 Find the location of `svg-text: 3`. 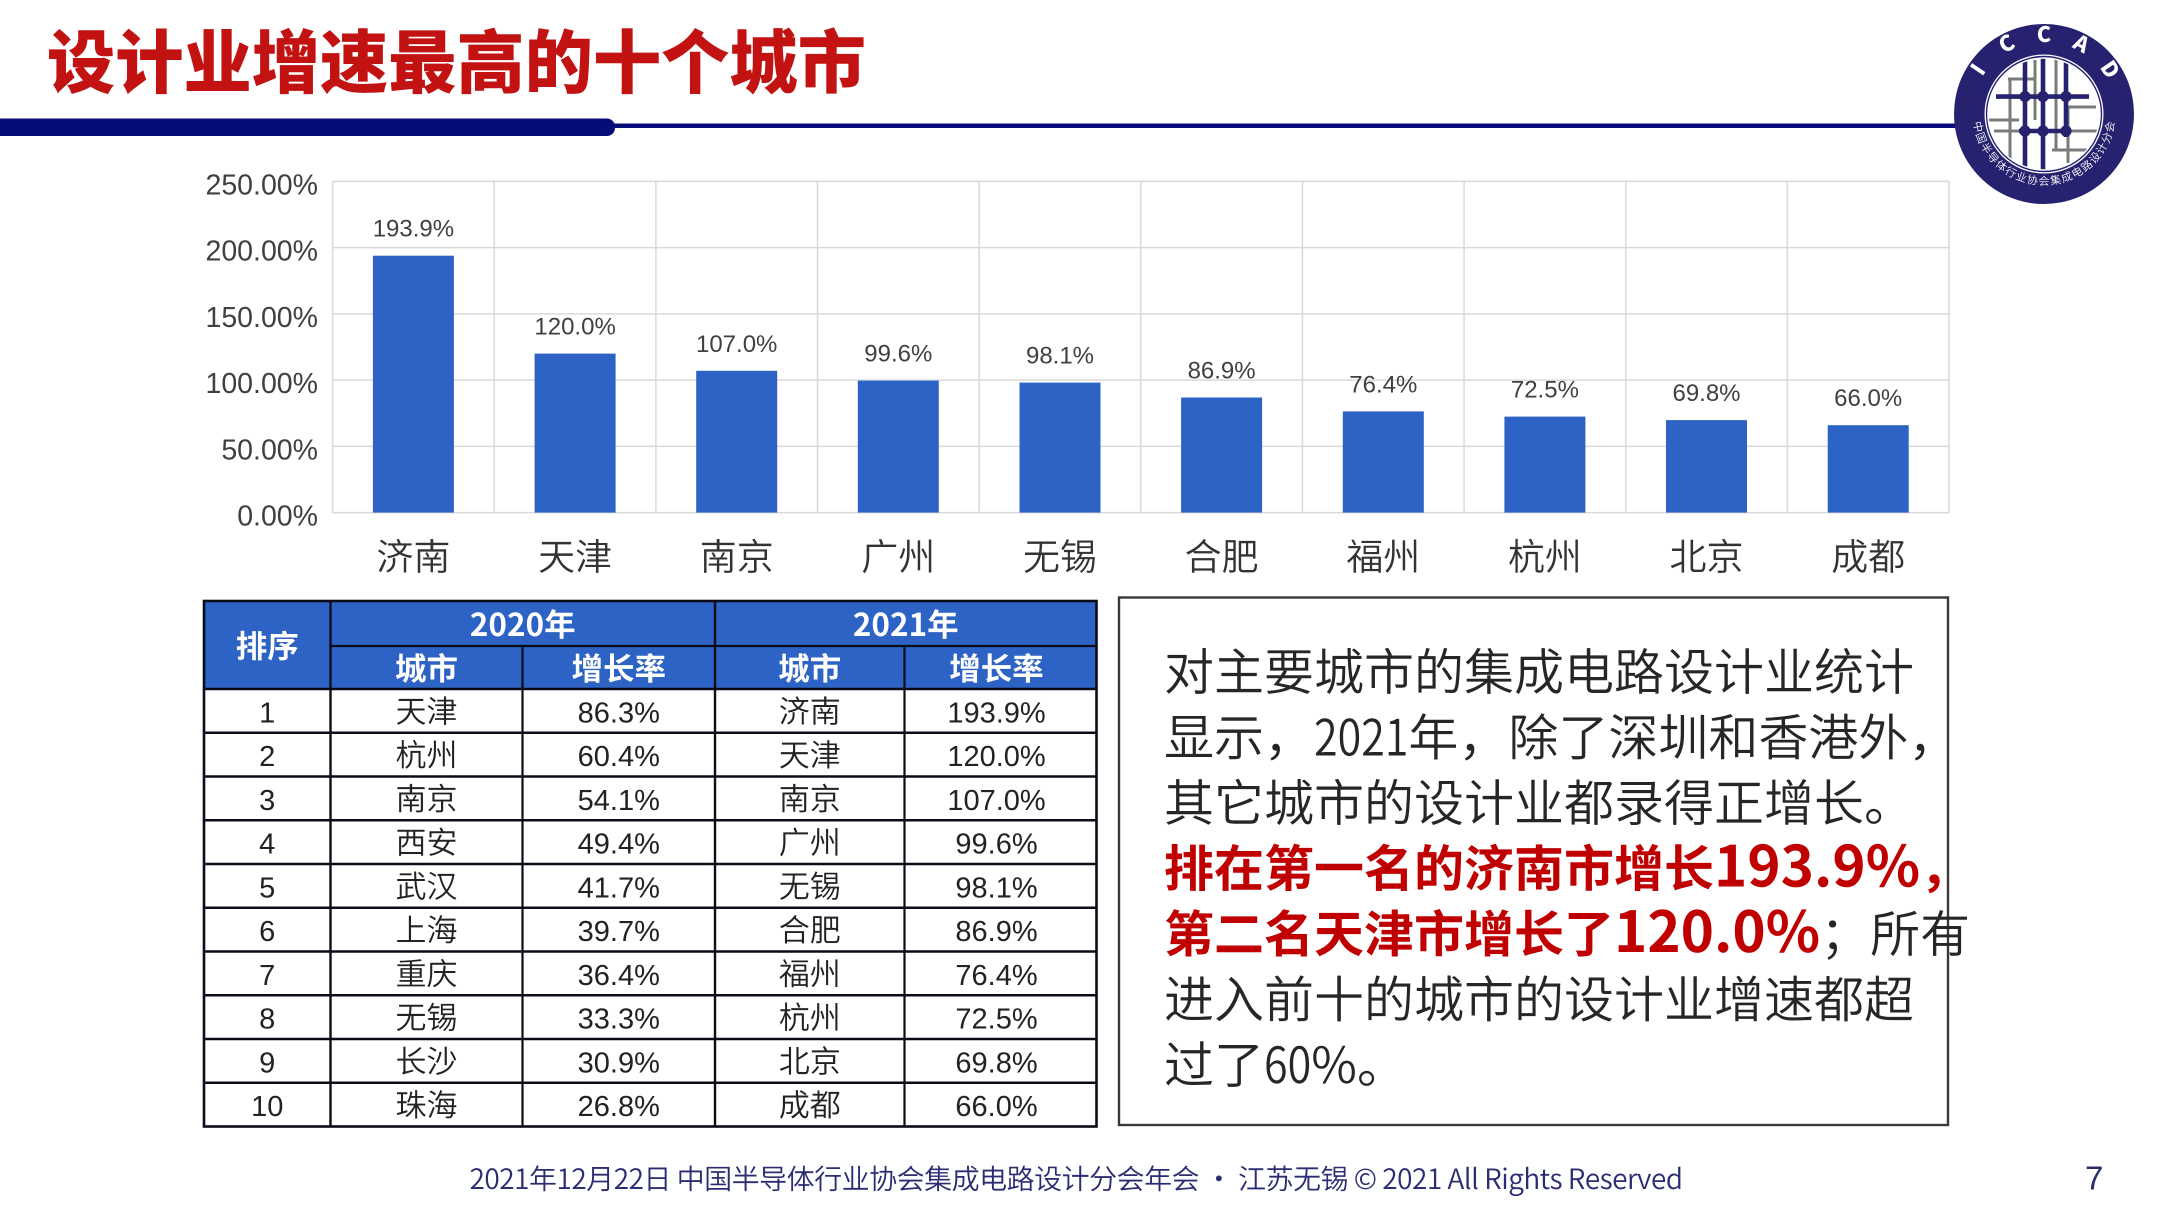

svg-text: 3 is located at coordinates (267, 801).